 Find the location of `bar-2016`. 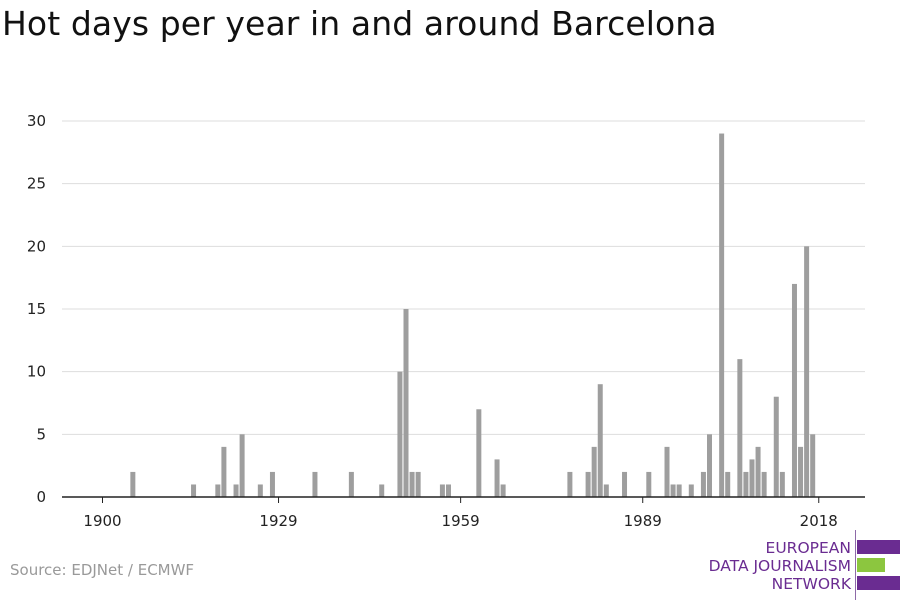

bar-2016 is located at coordinates (807, 371).